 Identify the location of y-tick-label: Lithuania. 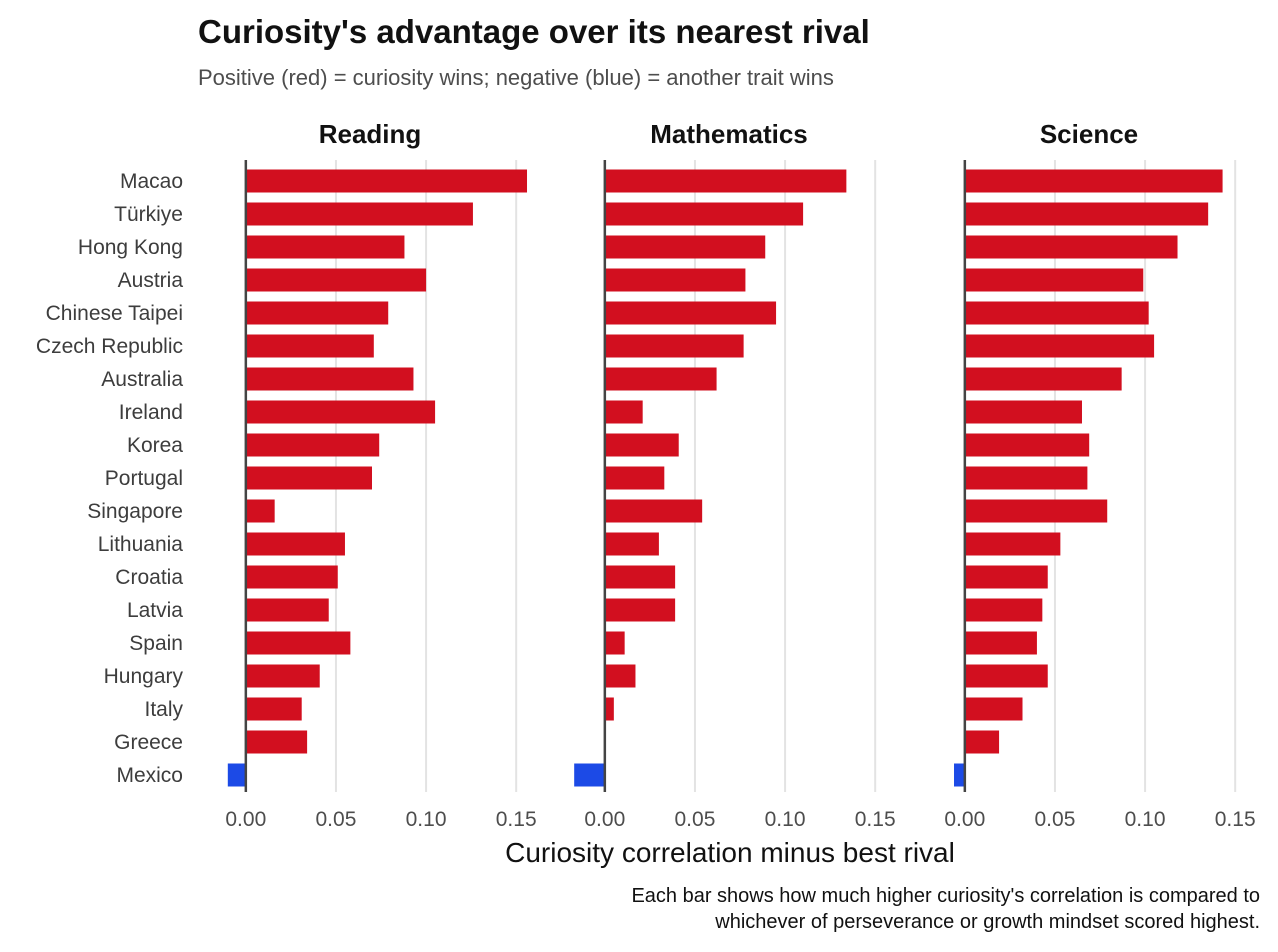
(141, 544).